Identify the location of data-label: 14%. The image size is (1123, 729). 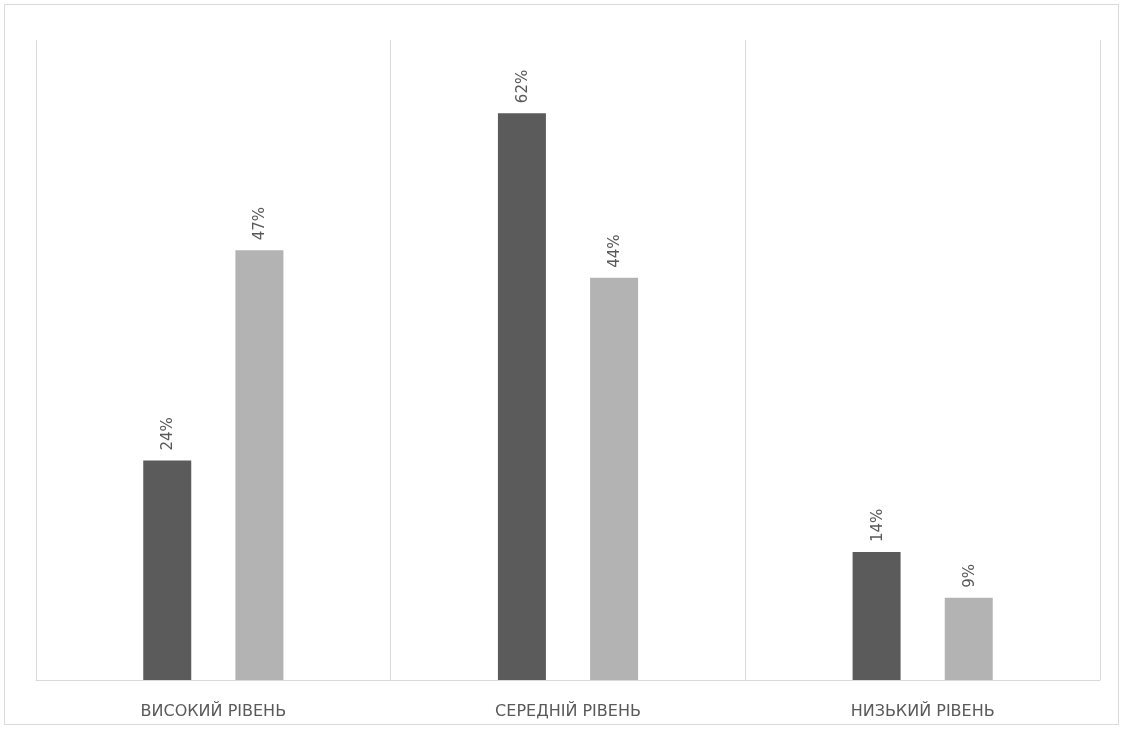
(876, 525).